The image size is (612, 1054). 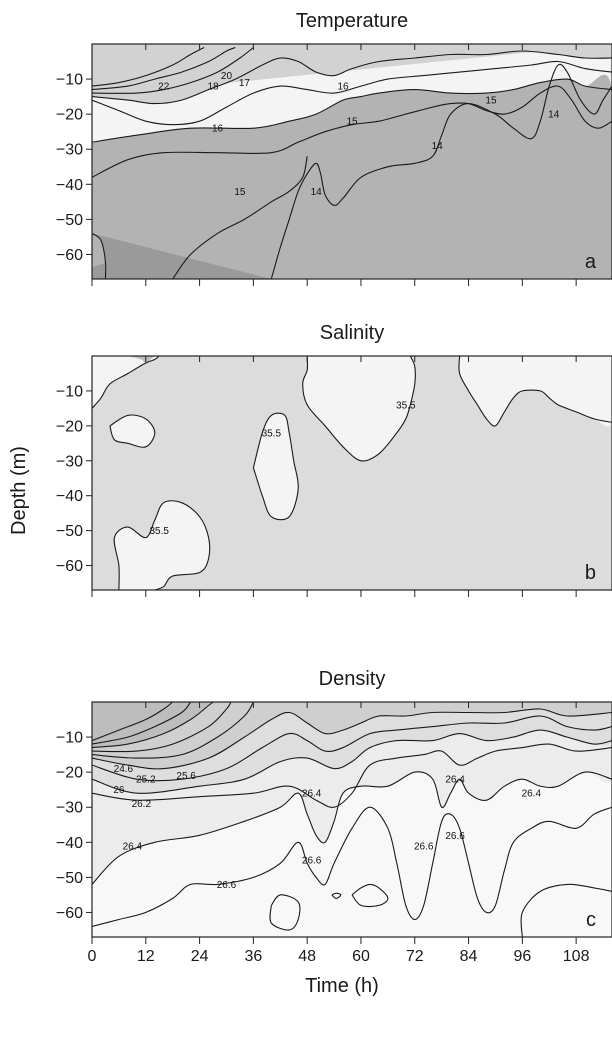 What do you see at coordinates (352, 679) in the screenshot?
I see `panel-c-title: Density` at bounding box center [352, 679].